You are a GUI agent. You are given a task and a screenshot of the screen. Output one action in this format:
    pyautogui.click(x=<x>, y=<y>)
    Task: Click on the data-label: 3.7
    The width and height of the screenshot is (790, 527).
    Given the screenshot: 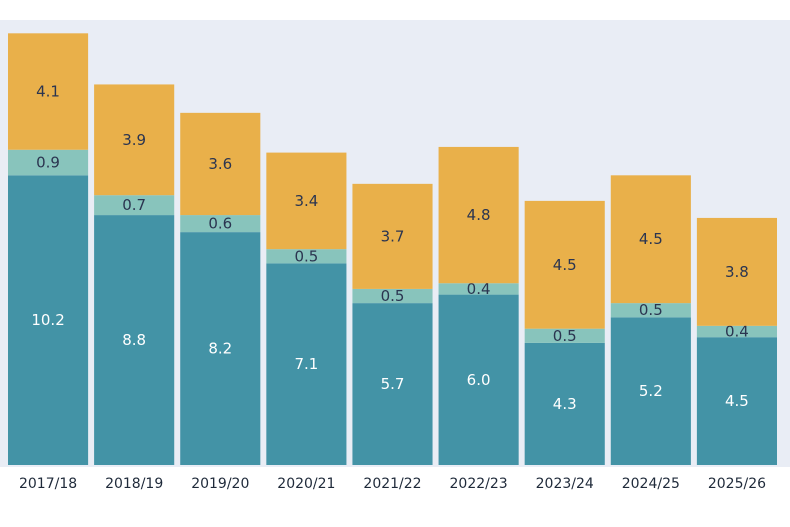 What is the action you would take?
    pyautogui.click(x=393, y=236)
    